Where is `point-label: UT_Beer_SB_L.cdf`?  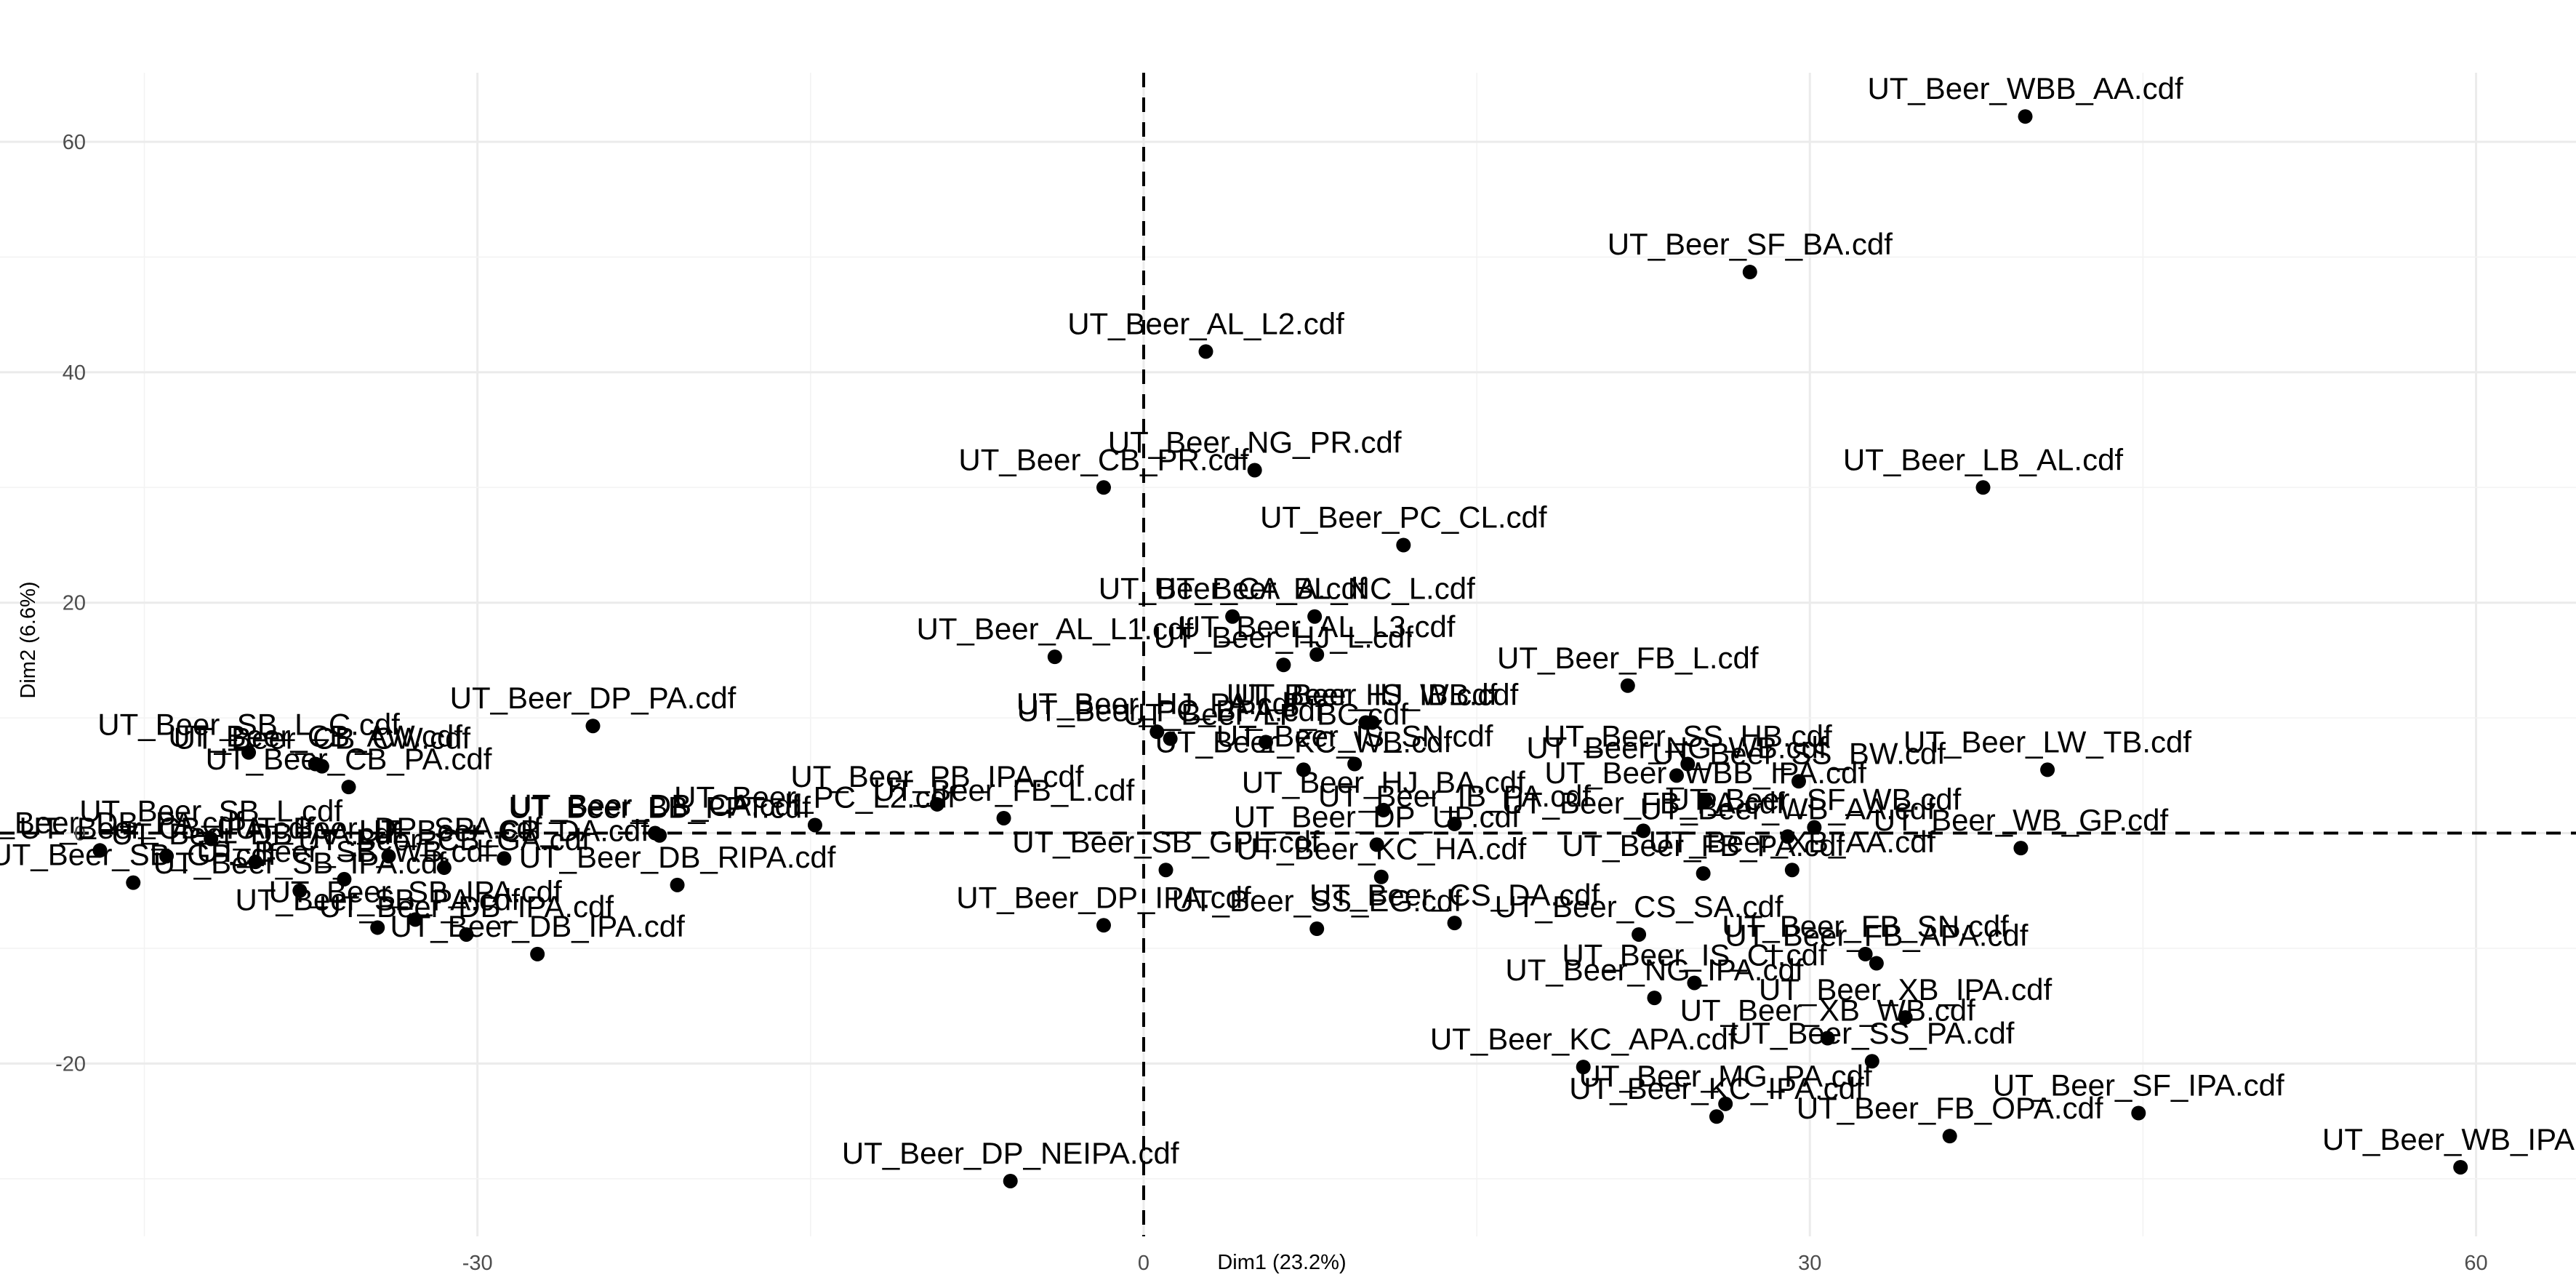 point-label: UT_Beer_SB_L.cdf is located at coordinates (211, 810).